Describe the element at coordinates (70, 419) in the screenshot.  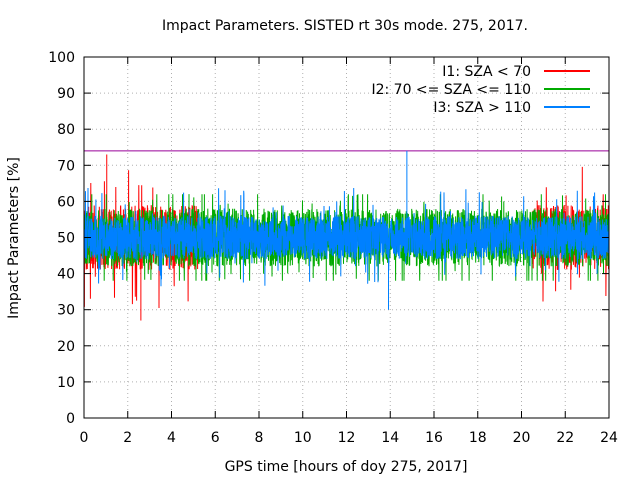
I see `y-tick-label: 0` at that location.